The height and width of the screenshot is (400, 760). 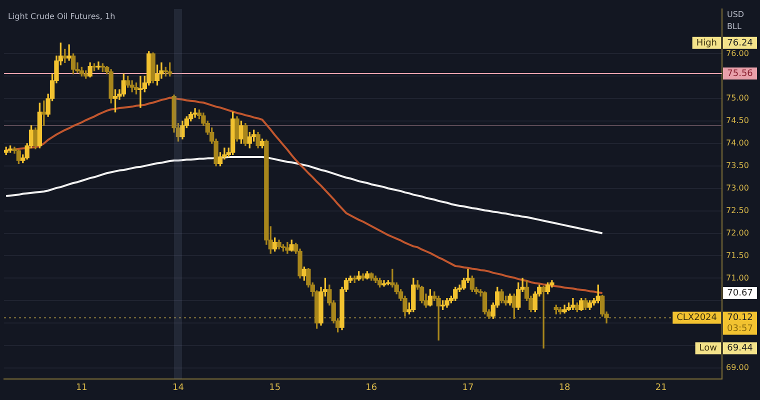 What do you see at coordinates (737, 233) in the screenshot?
I see `y-tick-label: 72.00` at bounding box center [737, 233].